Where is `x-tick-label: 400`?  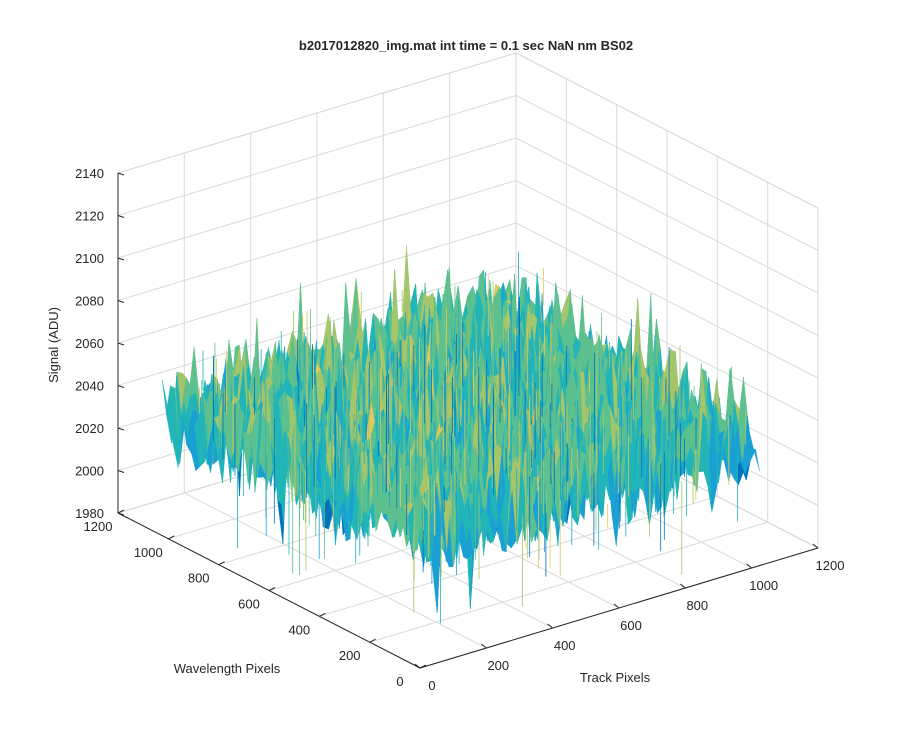 x-tick-label: 400 is located at coordinates (565, 645).